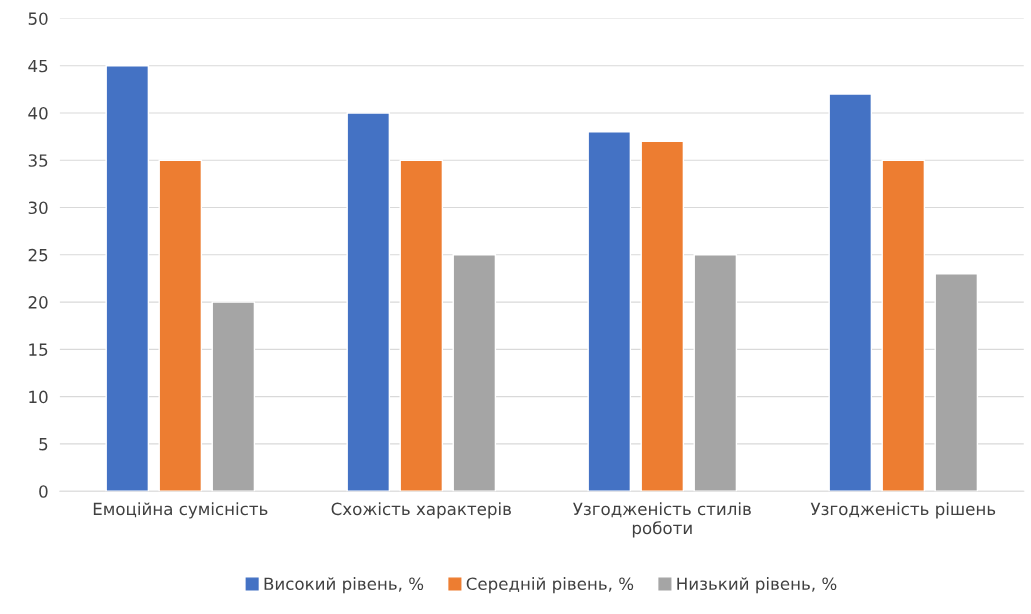 This screenshot has height=614, width=1031. What do you see at coordinates (550, 585) in the screenshot?
I see `legend-label: Середній рівень, %` at bounding box center [550, 585].